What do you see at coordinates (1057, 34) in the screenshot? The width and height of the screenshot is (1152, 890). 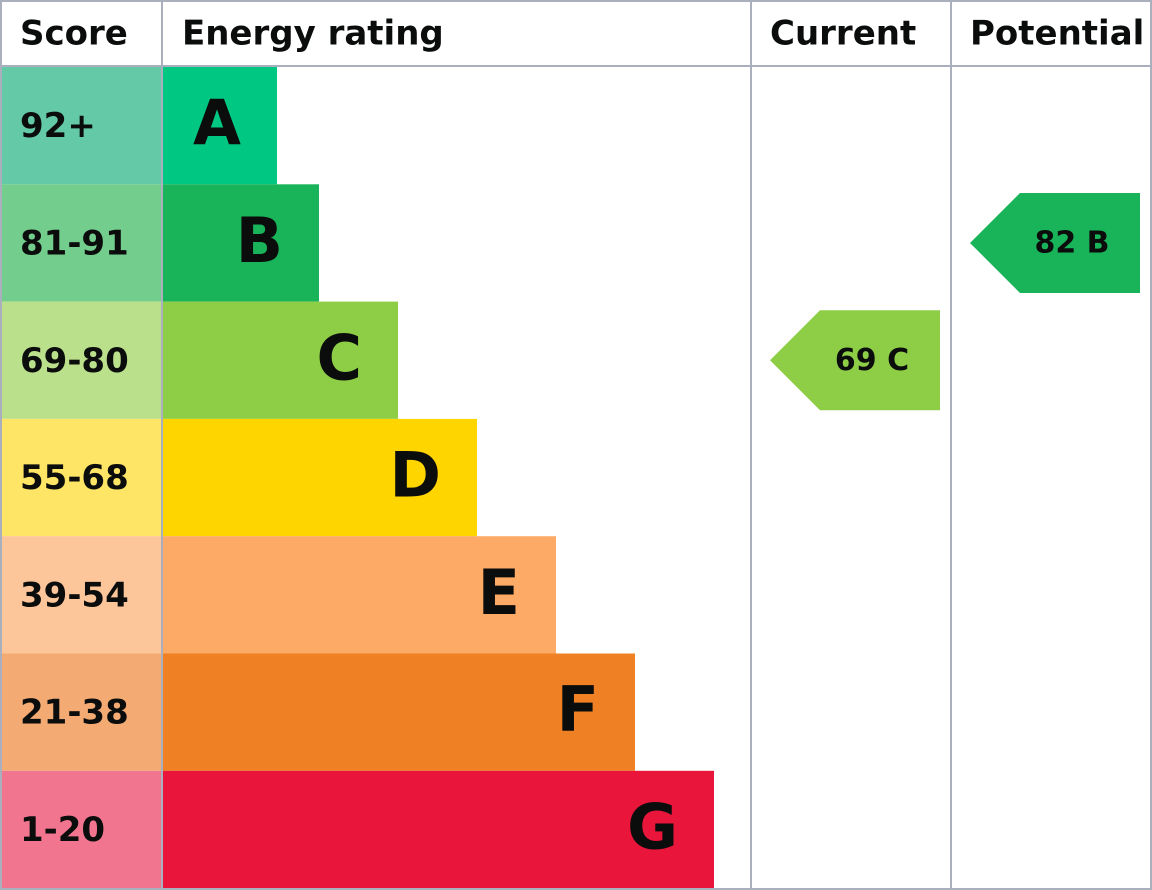 I see `header-potential: Potential` at bounding box center [1057, 34].